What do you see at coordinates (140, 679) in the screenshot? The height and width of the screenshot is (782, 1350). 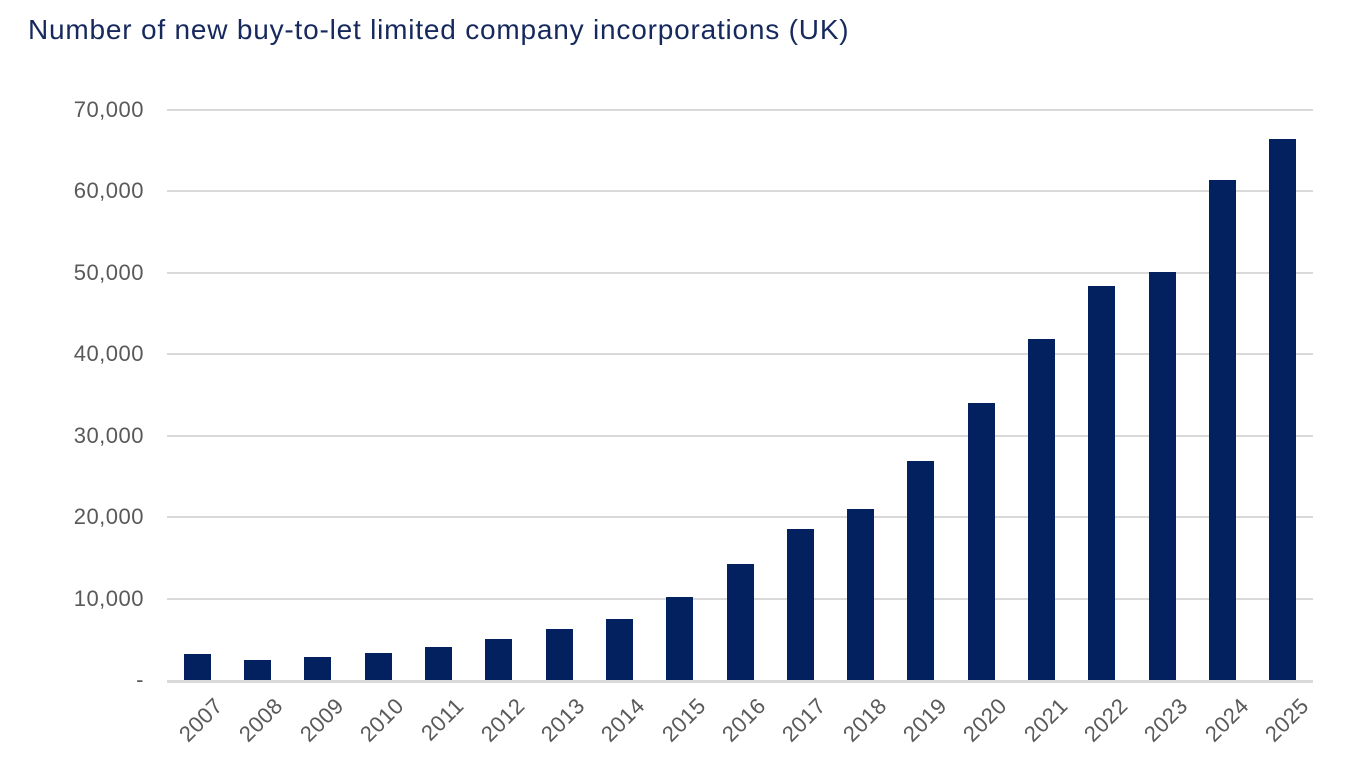 I see `y-axis-label: -` at bounding box center [140, 679].